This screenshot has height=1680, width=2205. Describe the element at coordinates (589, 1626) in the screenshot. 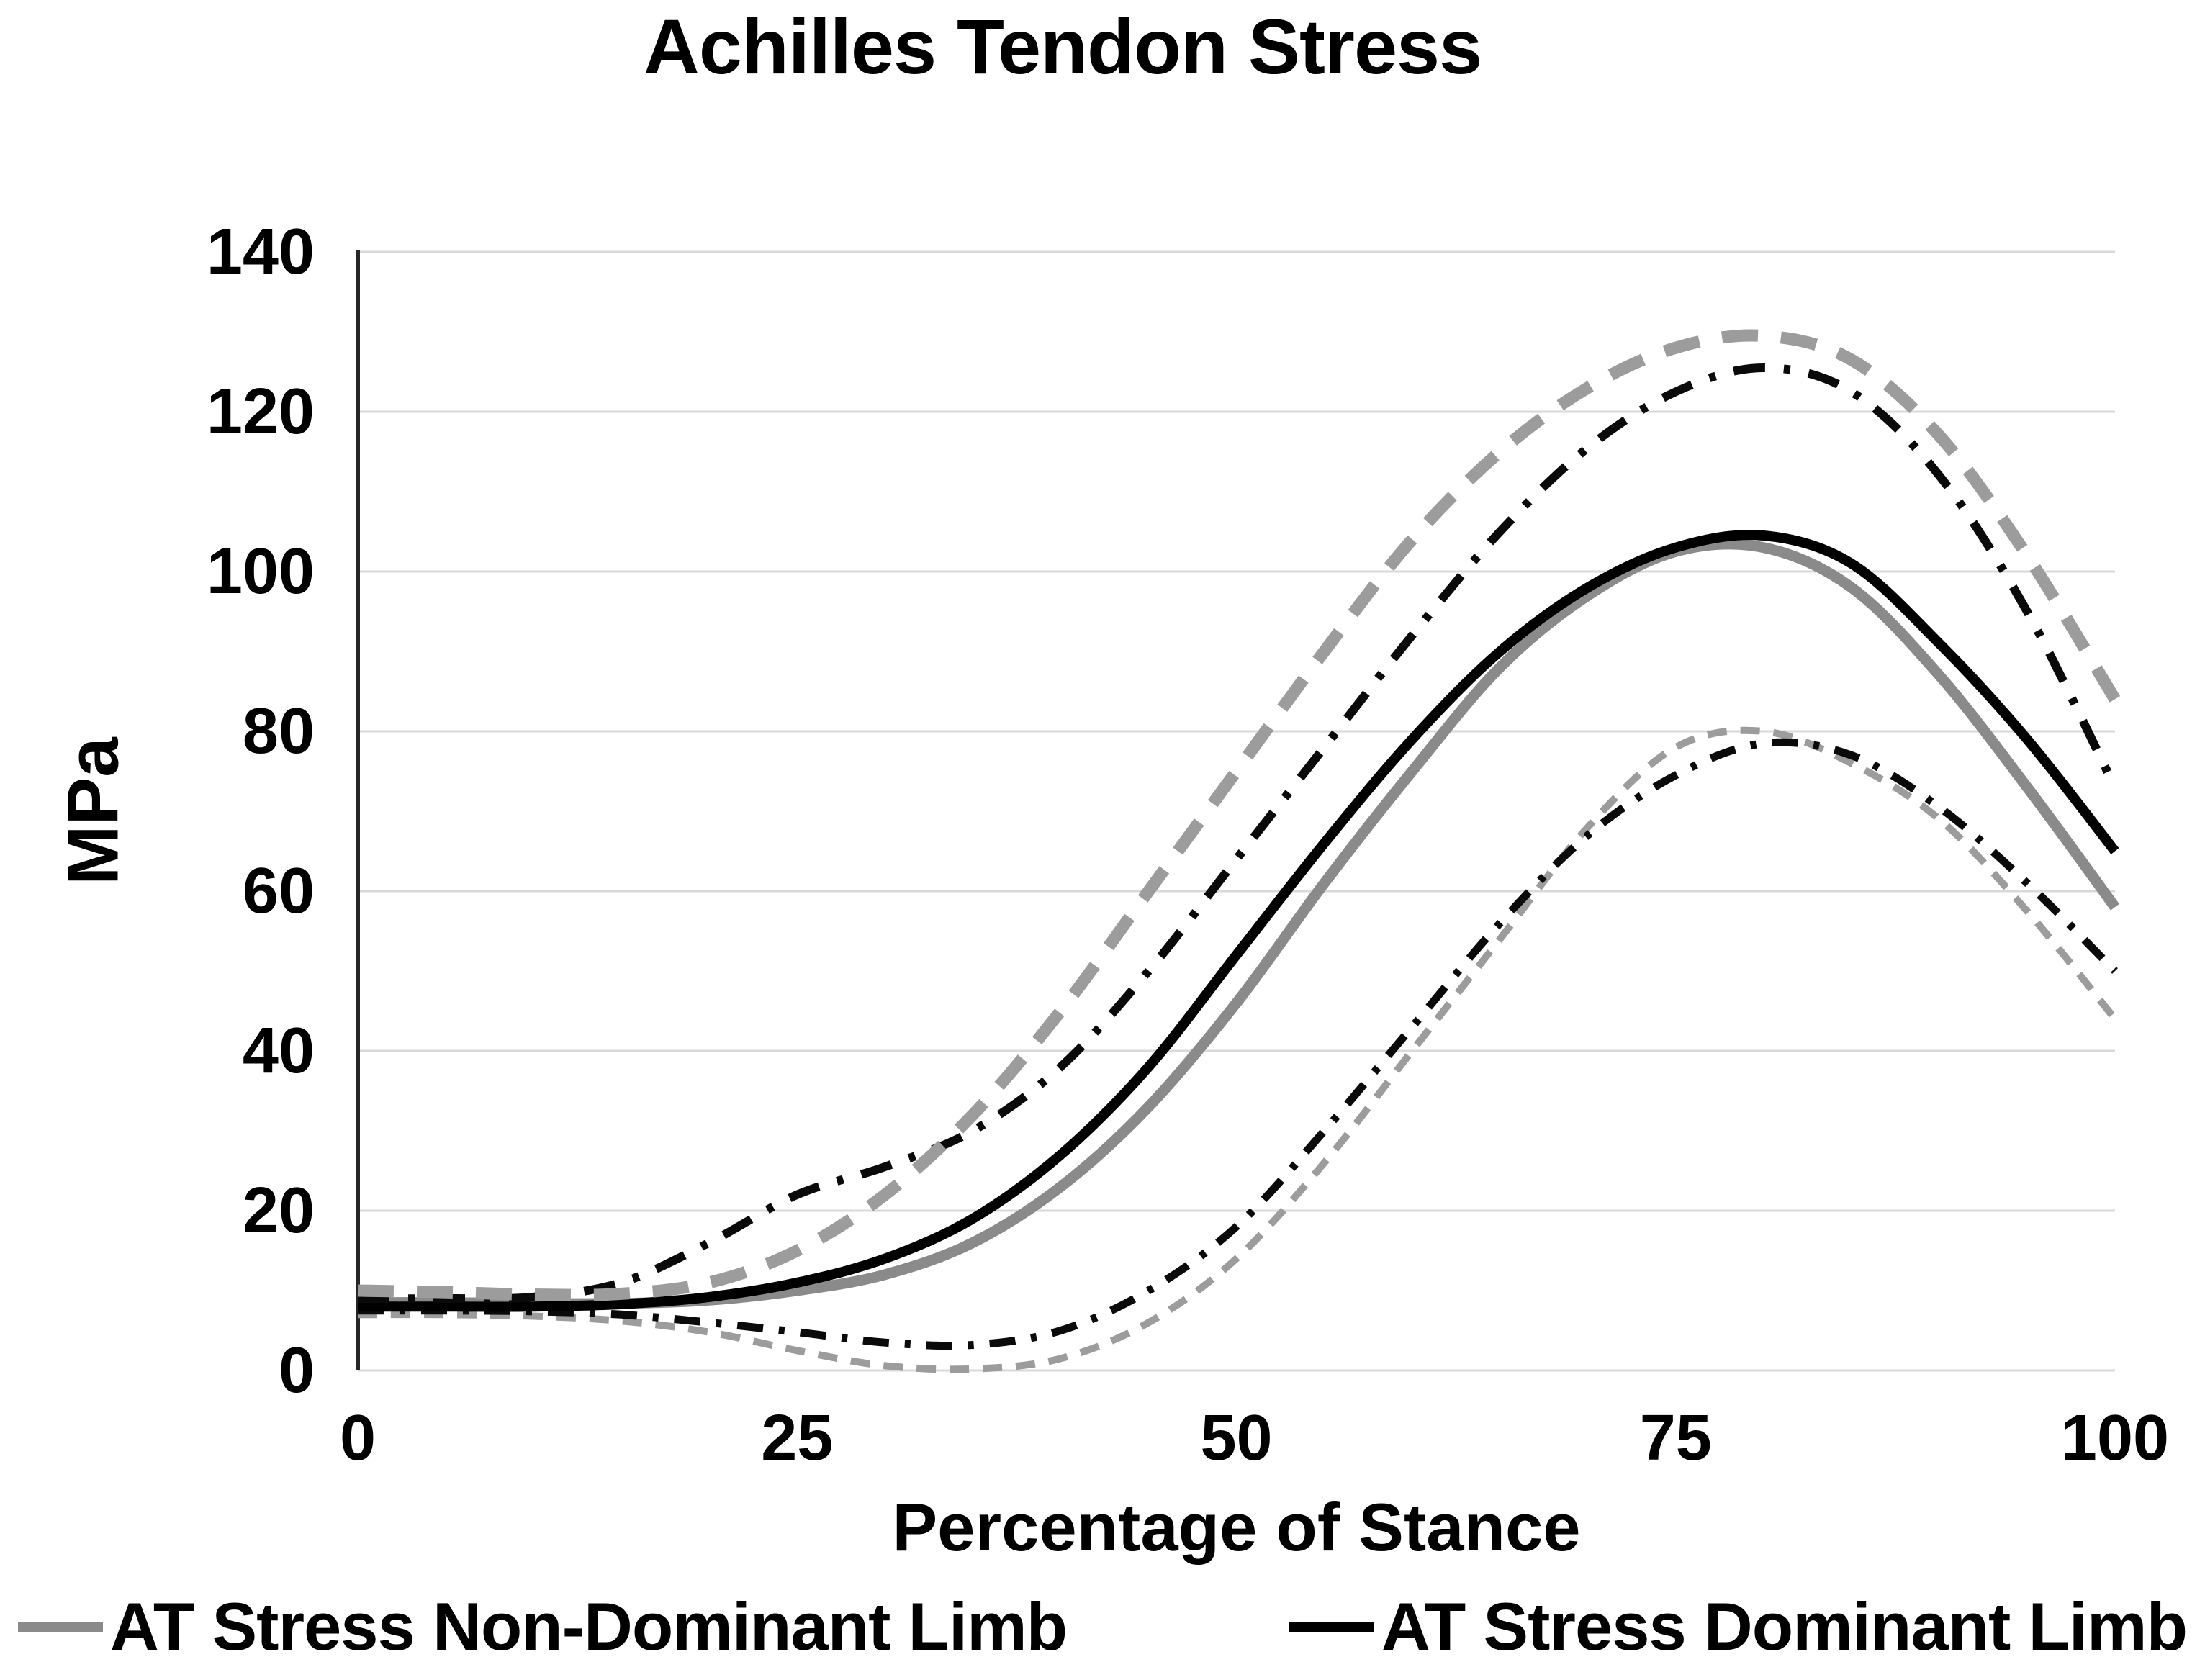

I see `legend-label-non-dominant: AT Stress Non-Dominant Limb` at that location.